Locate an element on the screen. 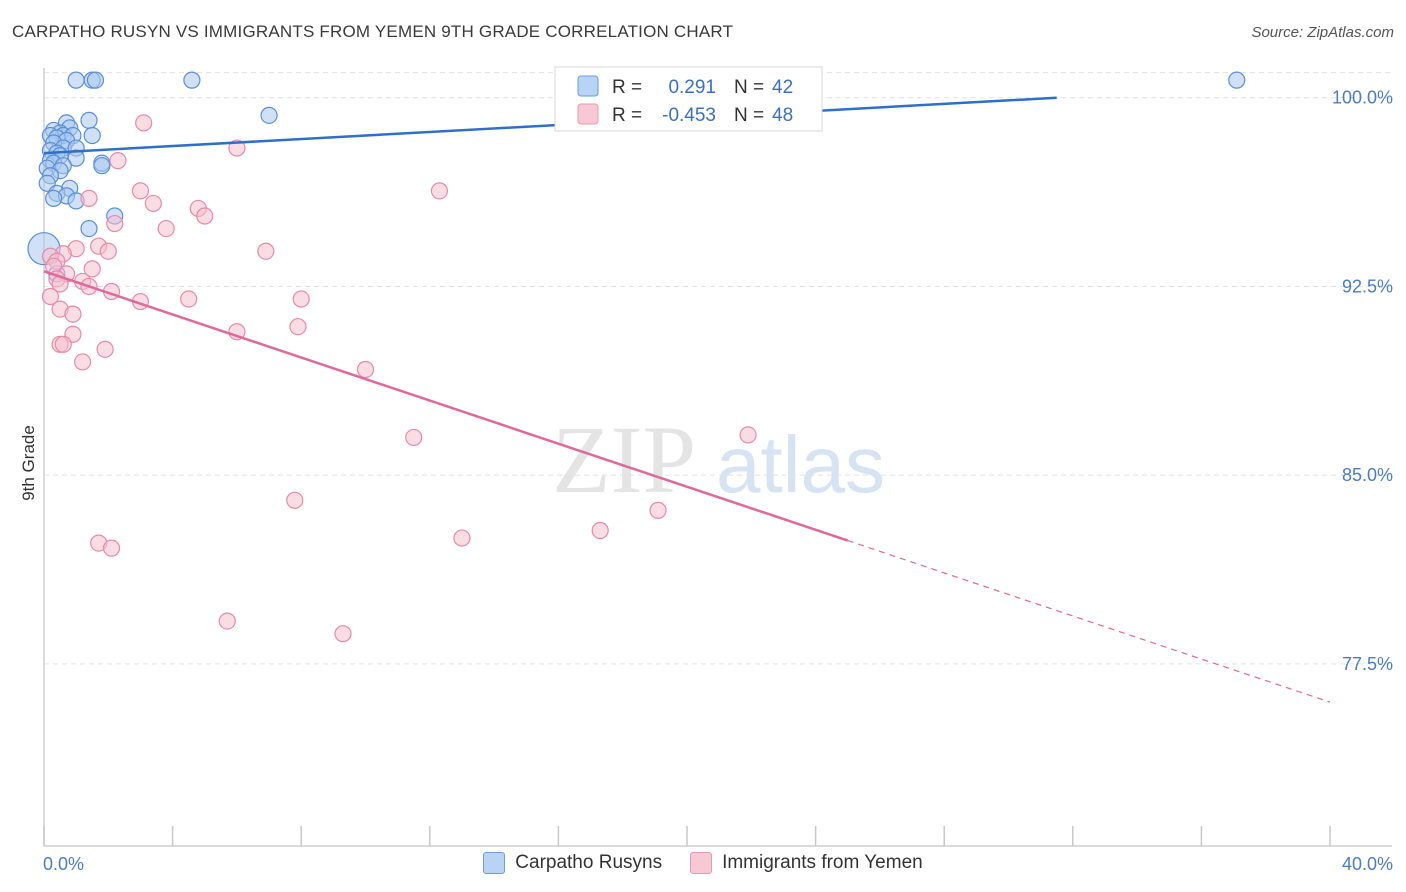 Image resolution: width=1406 pixels, height=892 pixels. legend-swatch-yemen is located at coordinates (701, 863).